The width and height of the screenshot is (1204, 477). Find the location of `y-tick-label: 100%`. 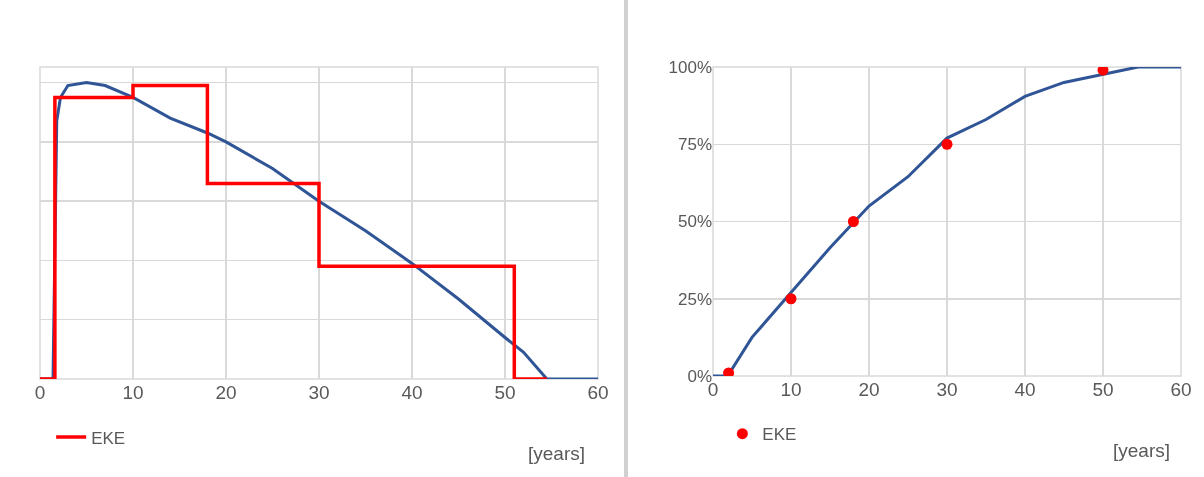

y-tick-label: 100% is located at coordinates (690, 67).